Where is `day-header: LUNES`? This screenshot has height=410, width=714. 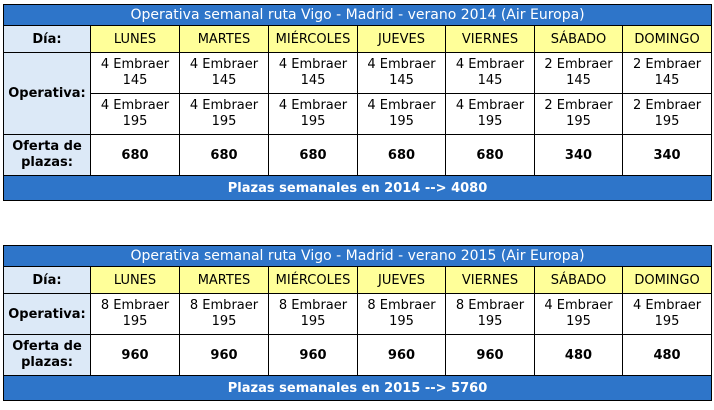 day-header: LUNES is located at coordinates (135, 280).